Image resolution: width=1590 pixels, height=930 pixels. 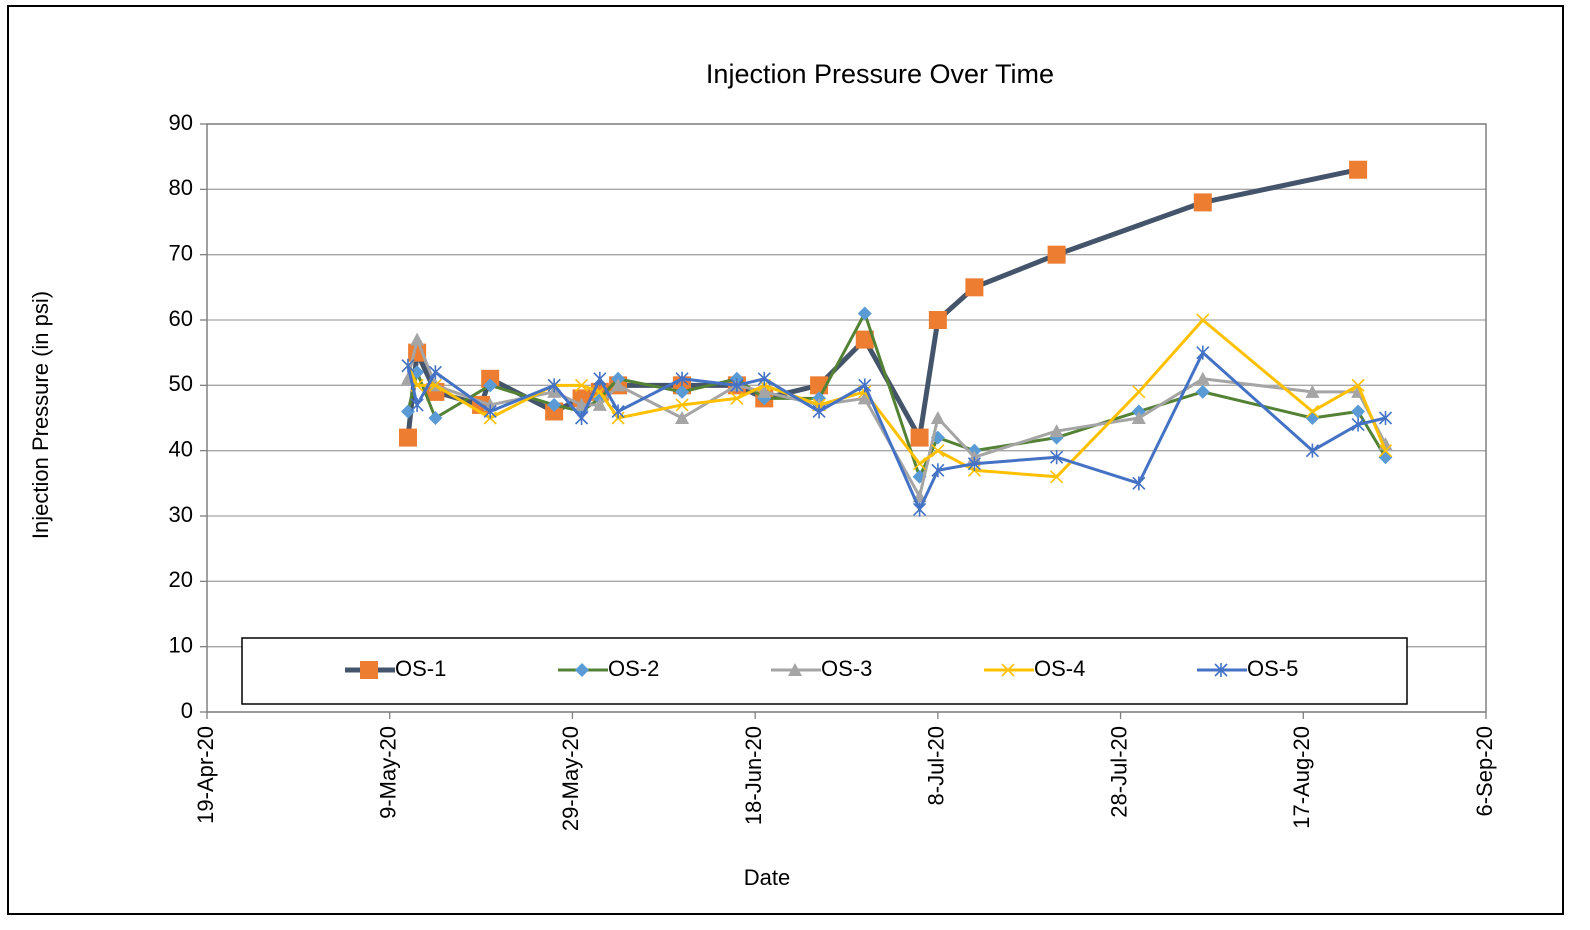 I want to click on chart-title: Injection Pressure Over Time, so click(x=880, y=74).